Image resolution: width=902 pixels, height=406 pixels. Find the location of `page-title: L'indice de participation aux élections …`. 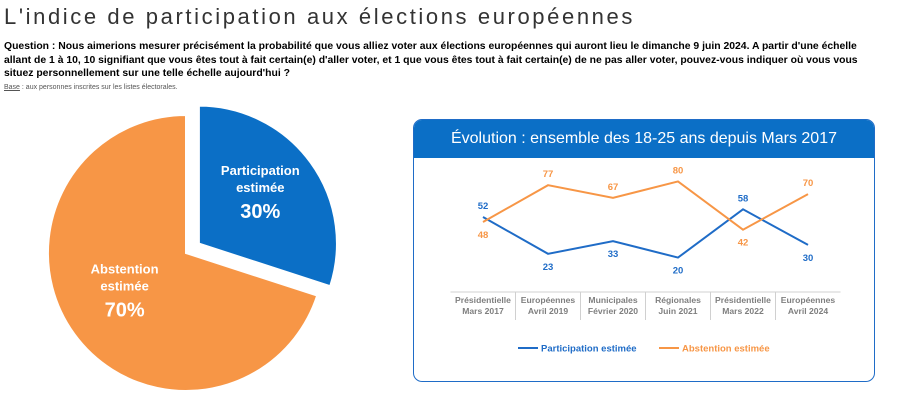

page-title: L'indice de participation aux élections … is located at coordinates (319, 16).